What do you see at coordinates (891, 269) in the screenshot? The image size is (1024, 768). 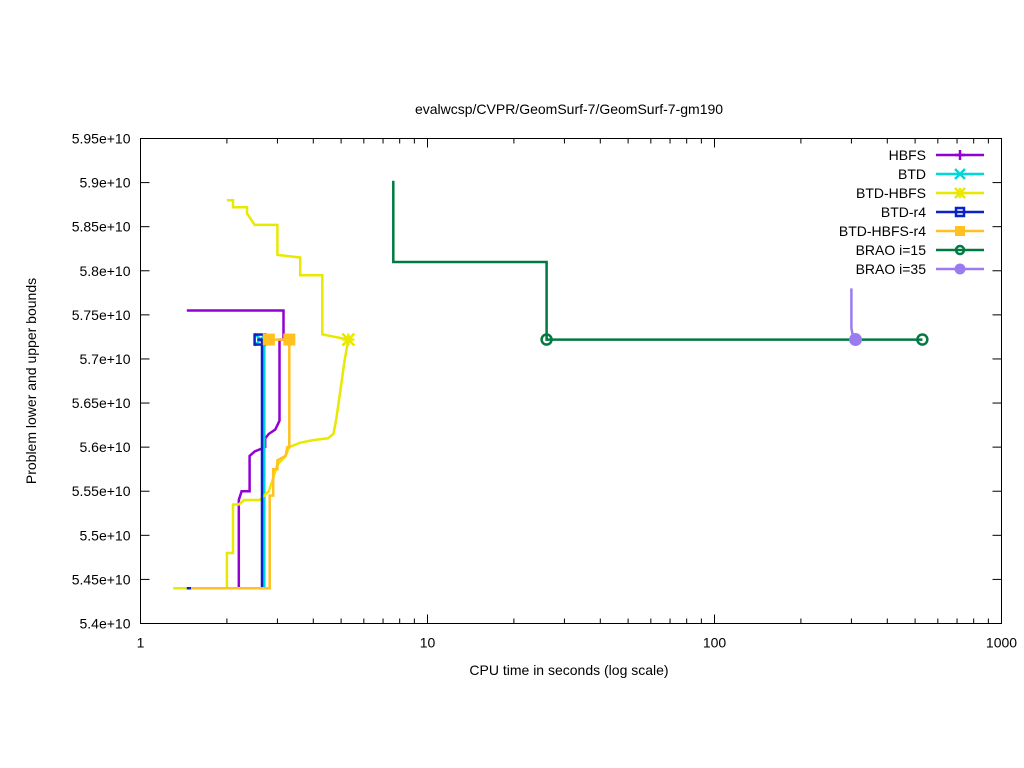 I see `legend-label: BRAO i=35` at bounding box center [891, 269].